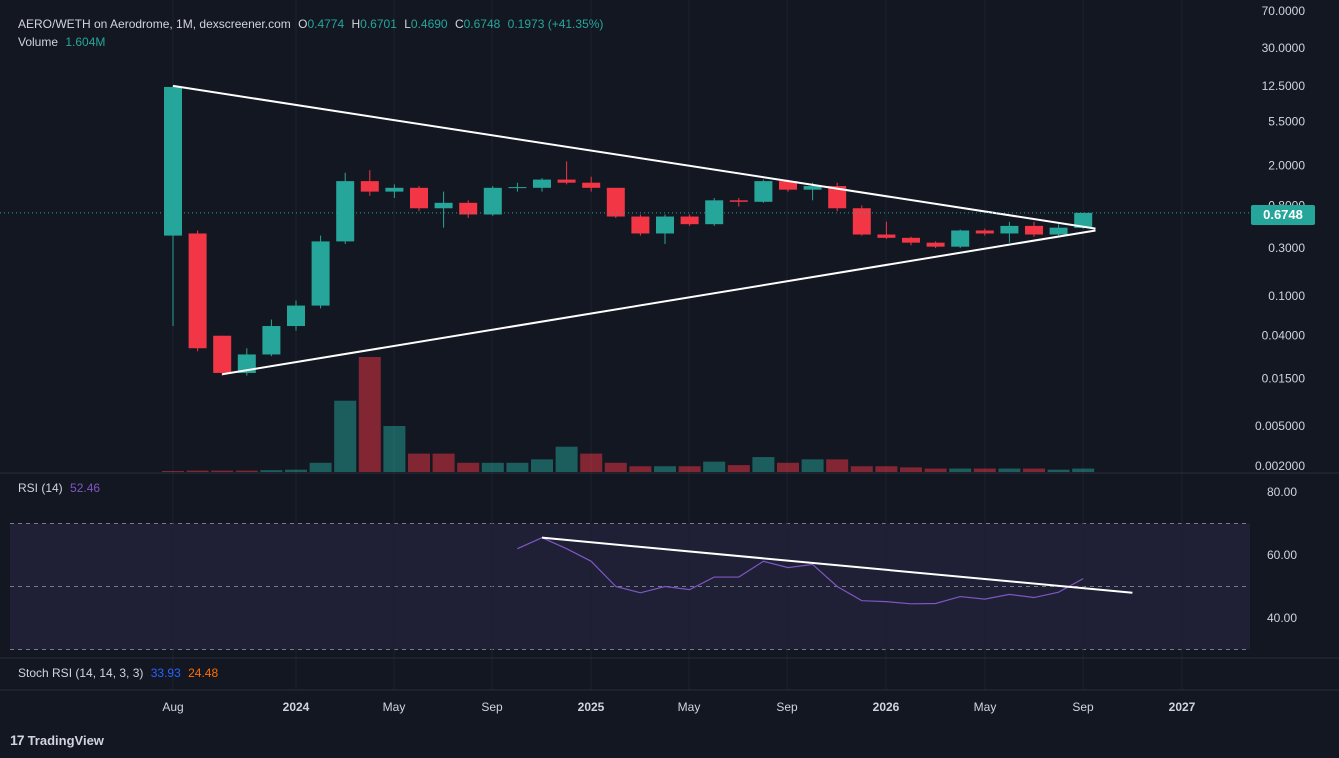 Image resolution: width=1339 pixels, height=758 pixels. Describe the element at coordinates (1284, 48) in the screenshot. I see `price-axis-label: 30.0000` at that location.